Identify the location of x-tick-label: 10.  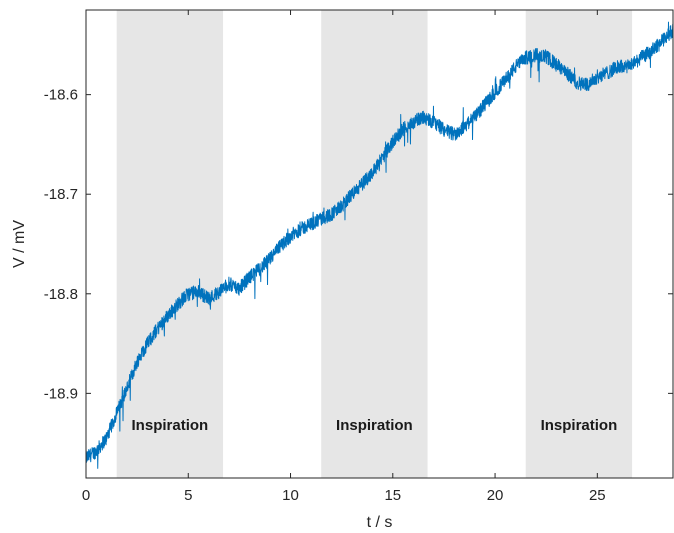
(290, 495).